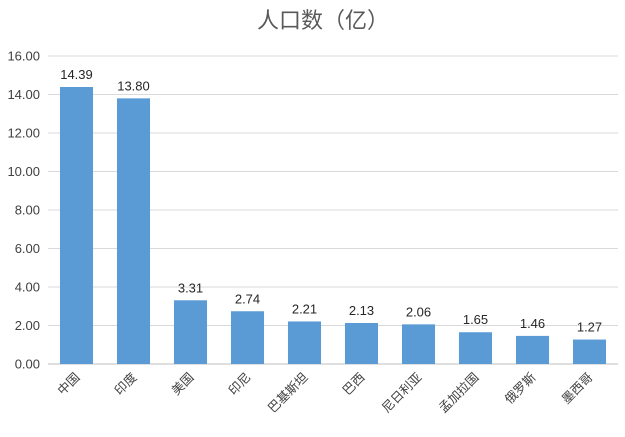 The width and height of the screenshot is (625, 437). What do you see at coordinates (353, 384) in the screenshot?
I see `x-tick-label: 巴西` at bounding box center [353, 384].